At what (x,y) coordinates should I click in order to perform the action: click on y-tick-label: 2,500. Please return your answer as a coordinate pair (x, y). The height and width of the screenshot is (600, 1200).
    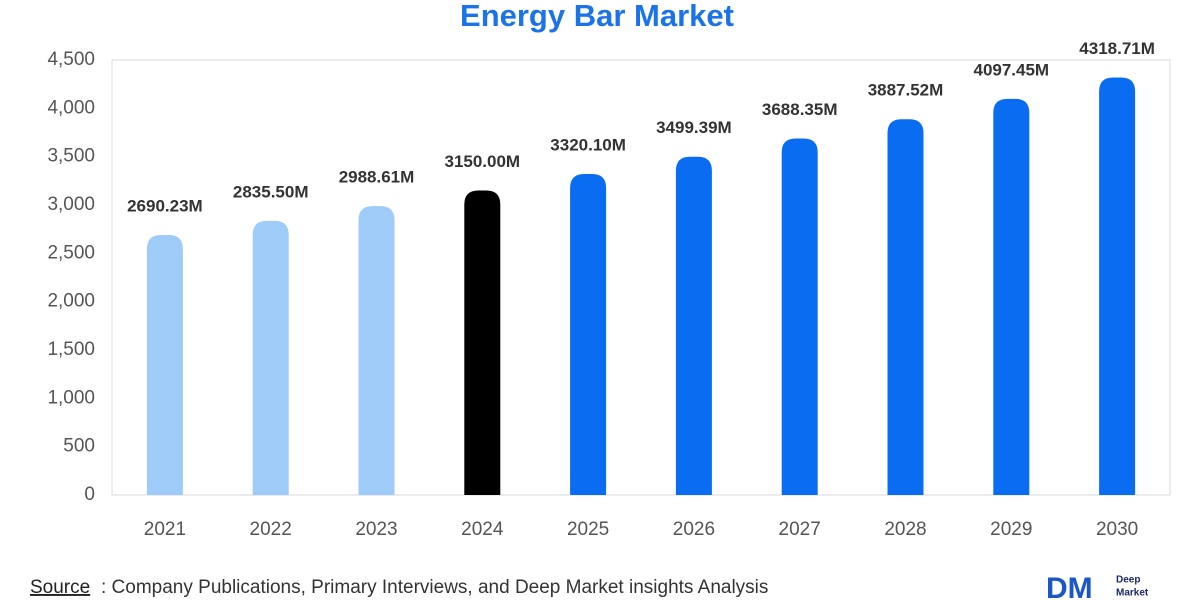
    Looking at the image, I should click on (71, 252).